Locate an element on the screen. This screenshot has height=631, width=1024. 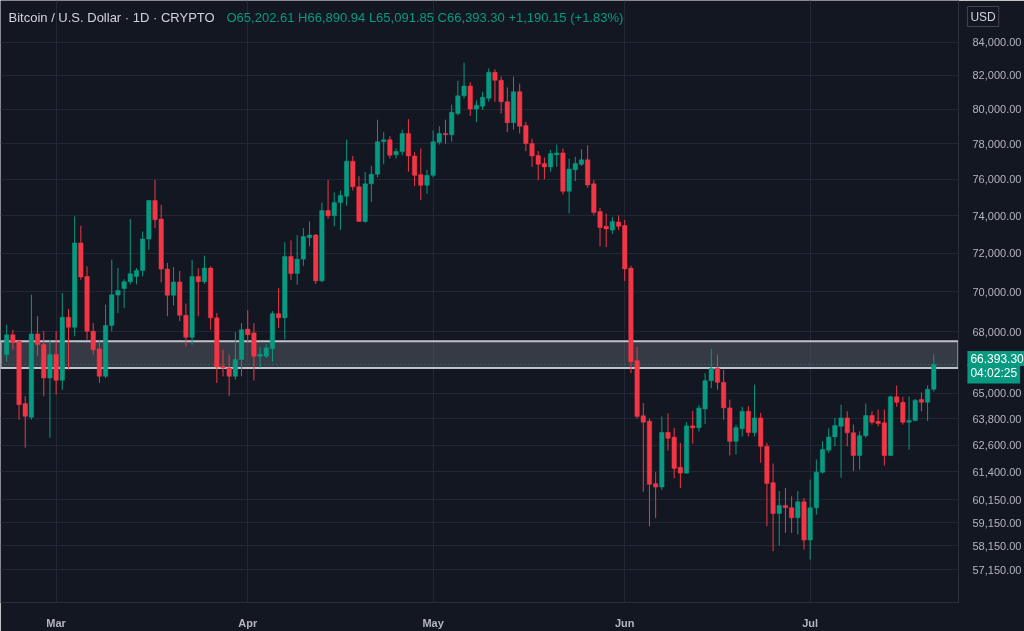
y-tick-label: 57,150.00 is located at coordinates (997, 569).